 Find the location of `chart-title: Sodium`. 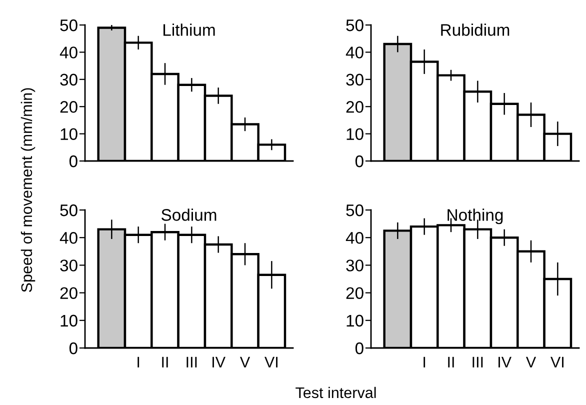

chart-title: Sodium is located at coordinates (189, 214).